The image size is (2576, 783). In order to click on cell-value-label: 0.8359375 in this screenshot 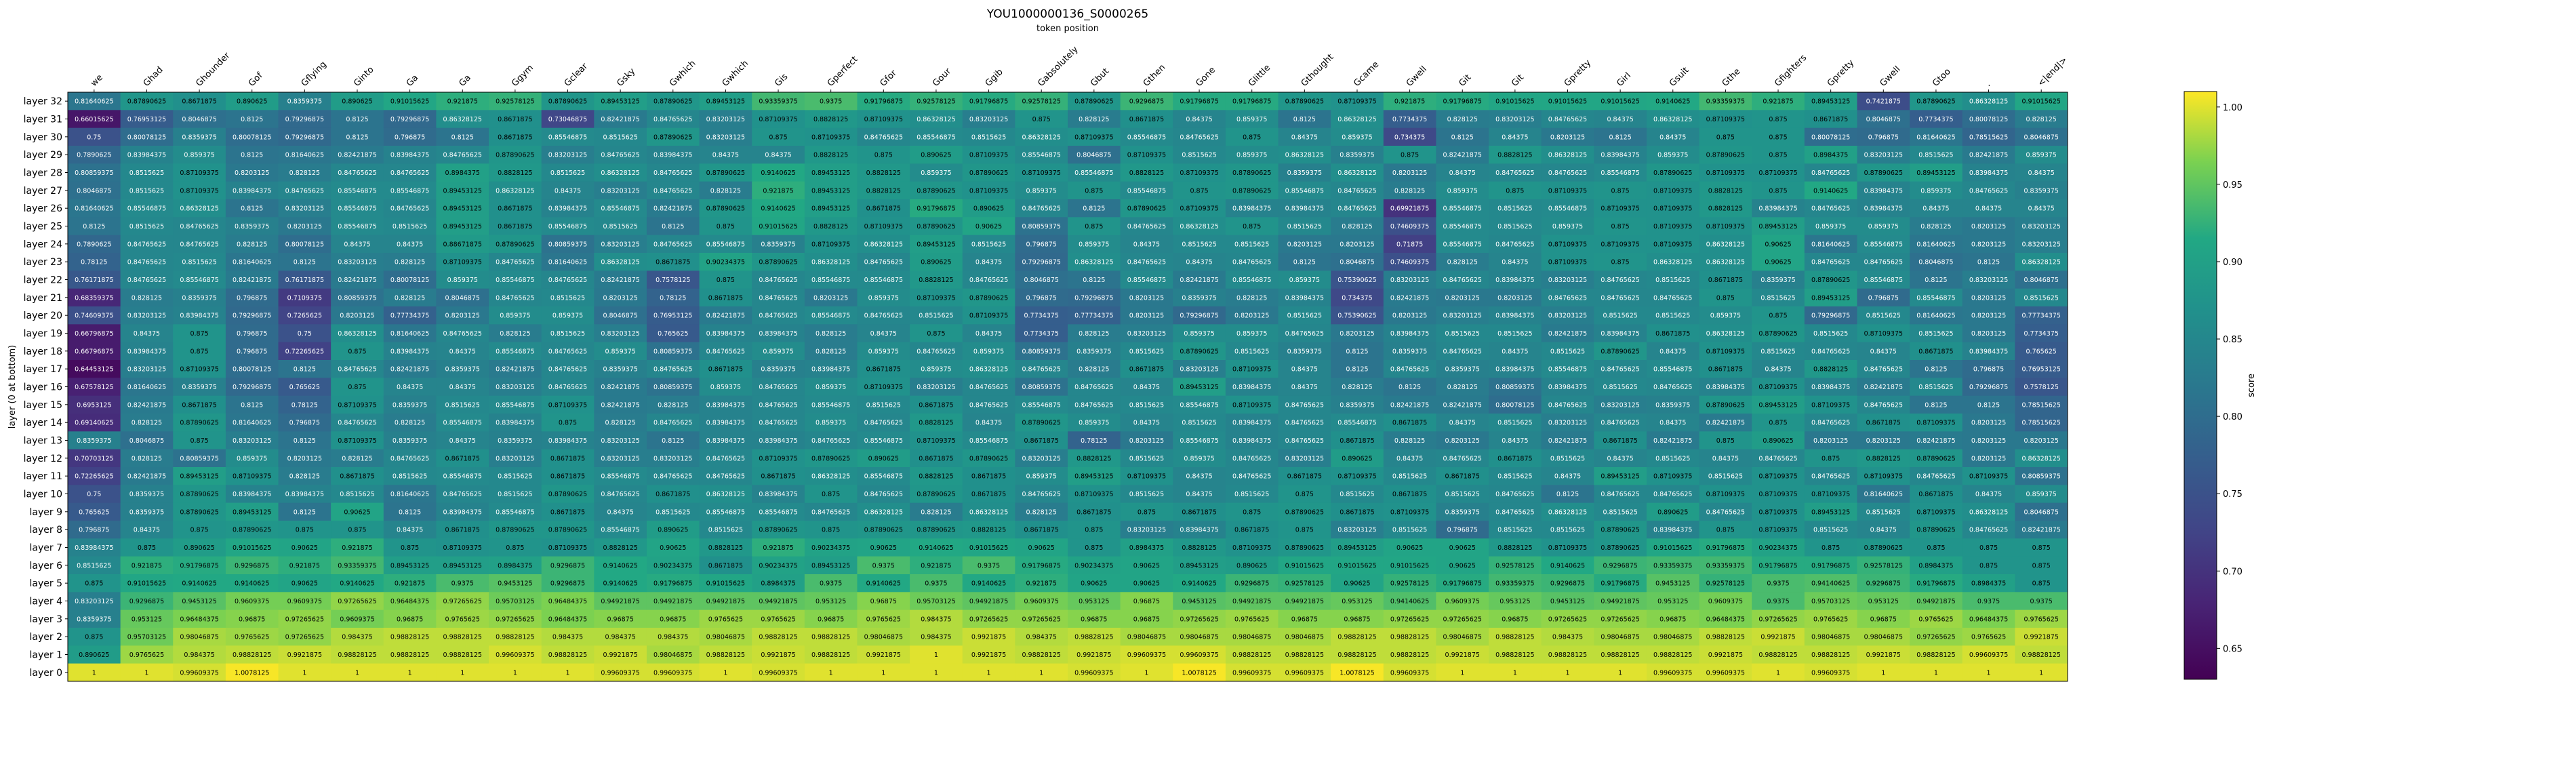, I will do `click(410, 441)`.